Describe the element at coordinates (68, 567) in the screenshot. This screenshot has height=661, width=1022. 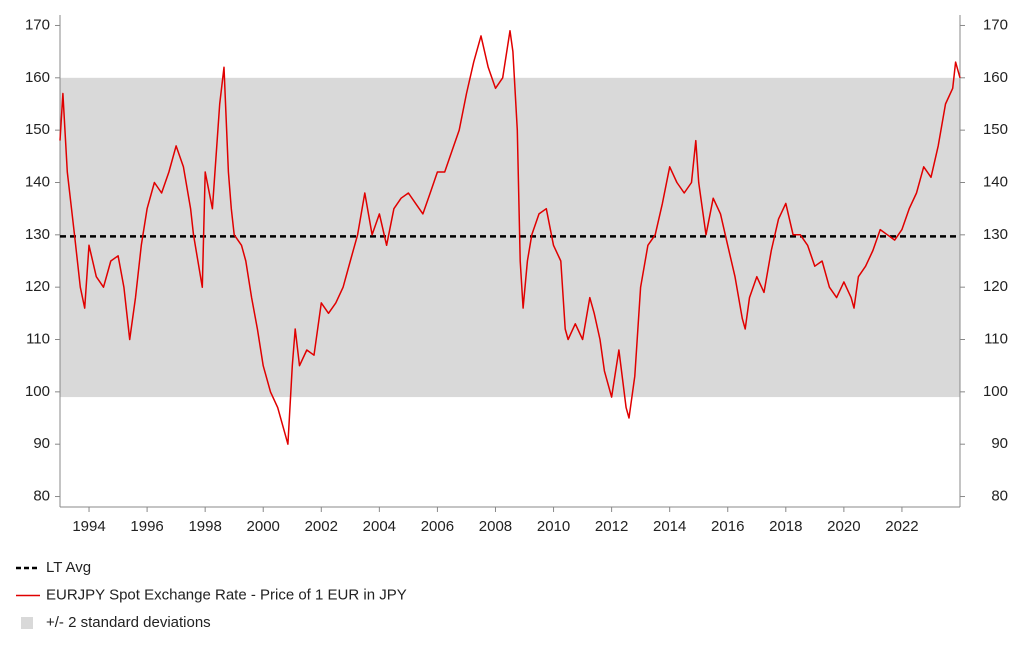
I see `legend-label: LT Avg` at that location.